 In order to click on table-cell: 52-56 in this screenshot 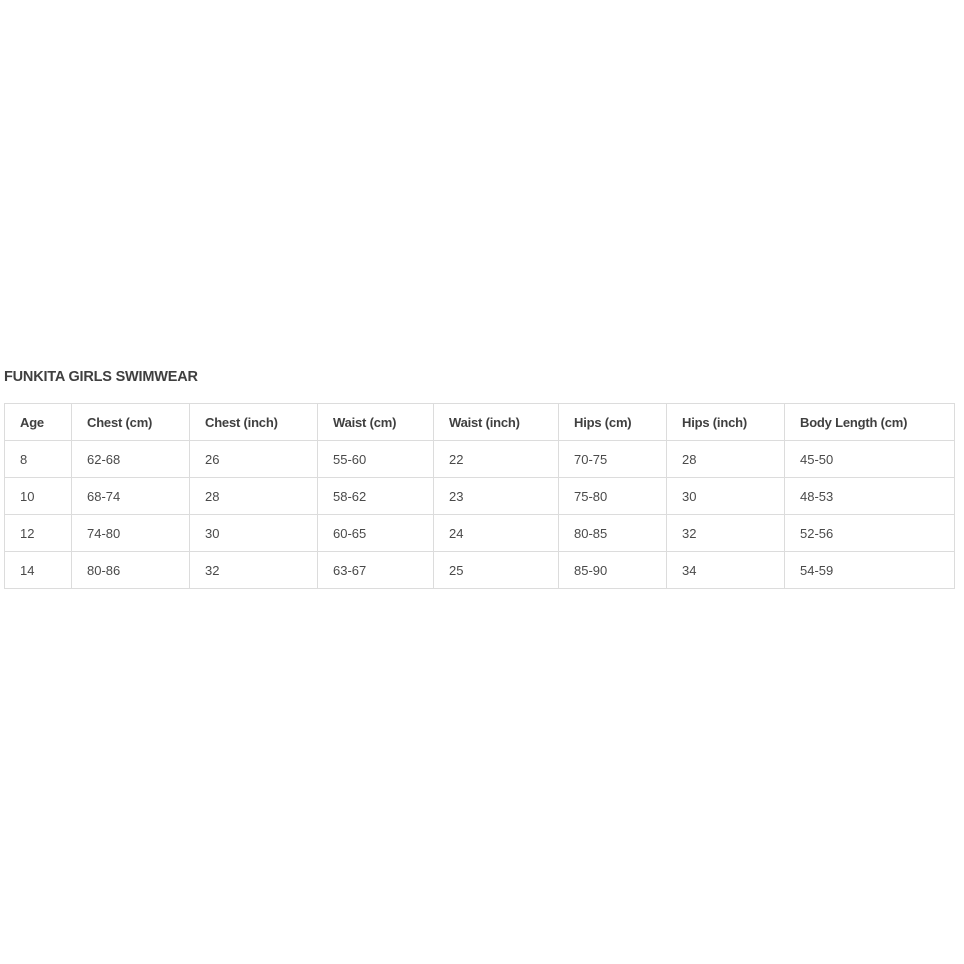, I will do `click(869, 533)`.